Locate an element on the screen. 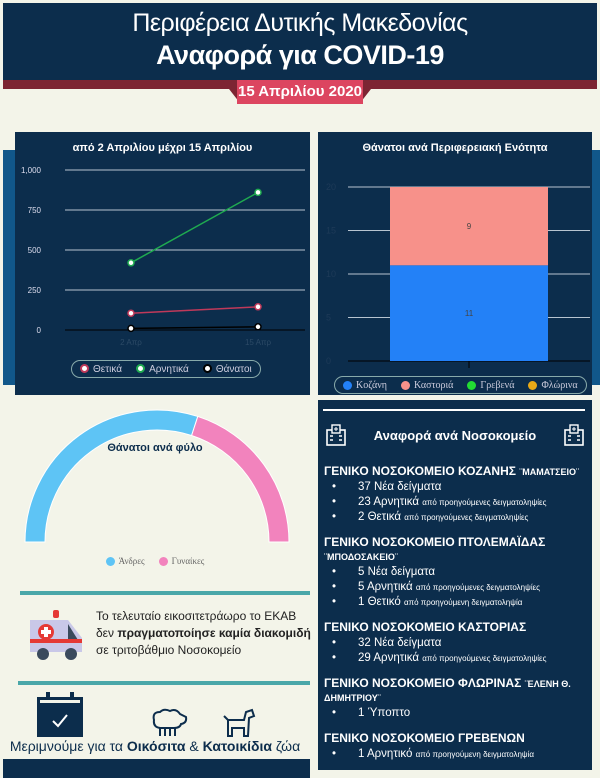 The width and height of the screenshot is (600, 778). ekab-text: δεν is located at coordinates (107, 633).